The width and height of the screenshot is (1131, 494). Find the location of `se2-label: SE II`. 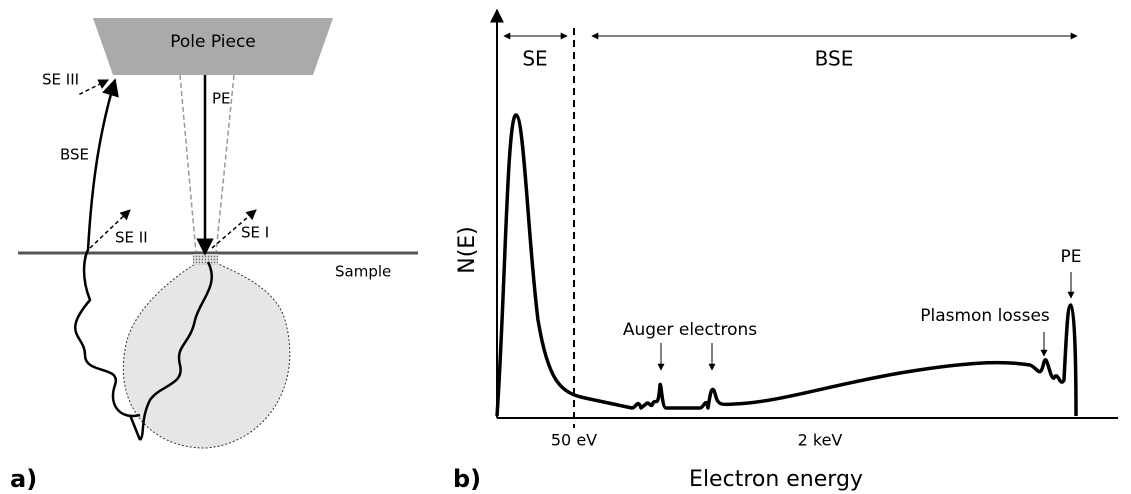

se2-label: SE II is located at coordinates (131, 238).